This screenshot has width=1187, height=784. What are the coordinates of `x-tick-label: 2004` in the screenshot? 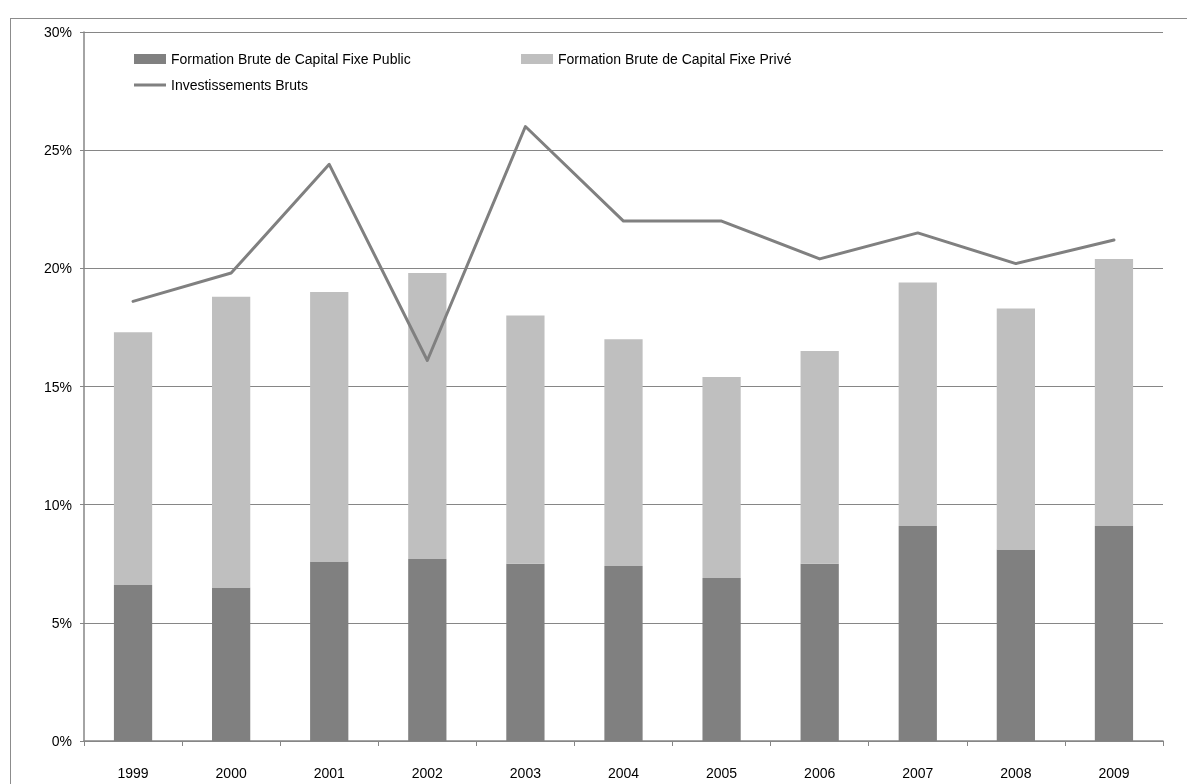 It's located at (623, 773).